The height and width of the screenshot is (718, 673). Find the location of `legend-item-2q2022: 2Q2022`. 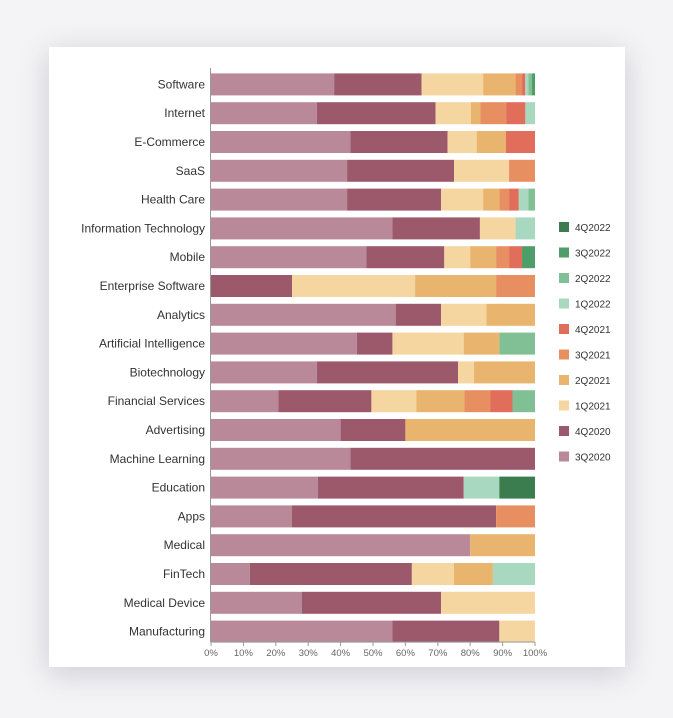

legend-item-2q2022: 2Q2022 is located at coordinates (585, 279).